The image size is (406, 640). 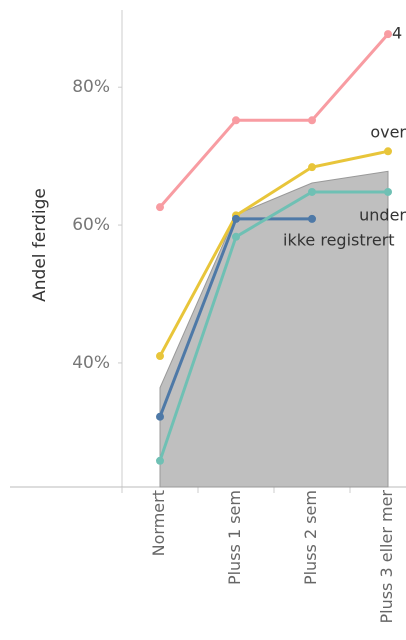 I want to click on x-tick-wrap: Pluss 3 eller mer, so click(x=387, y=557).